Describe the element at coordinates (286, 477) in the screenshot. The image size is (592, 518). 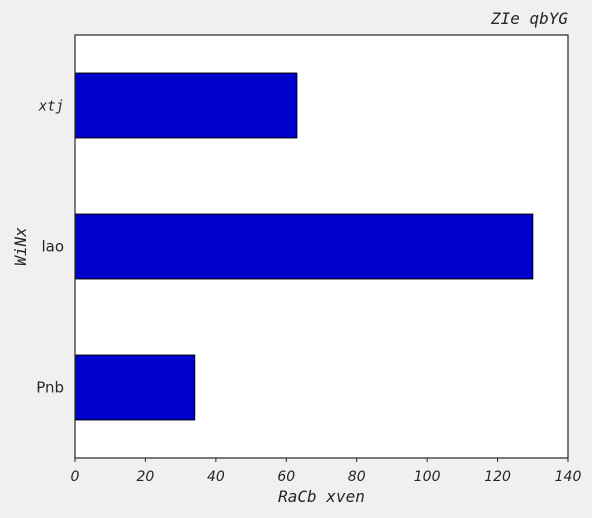
I see `x-tick-label: 60` at that location.